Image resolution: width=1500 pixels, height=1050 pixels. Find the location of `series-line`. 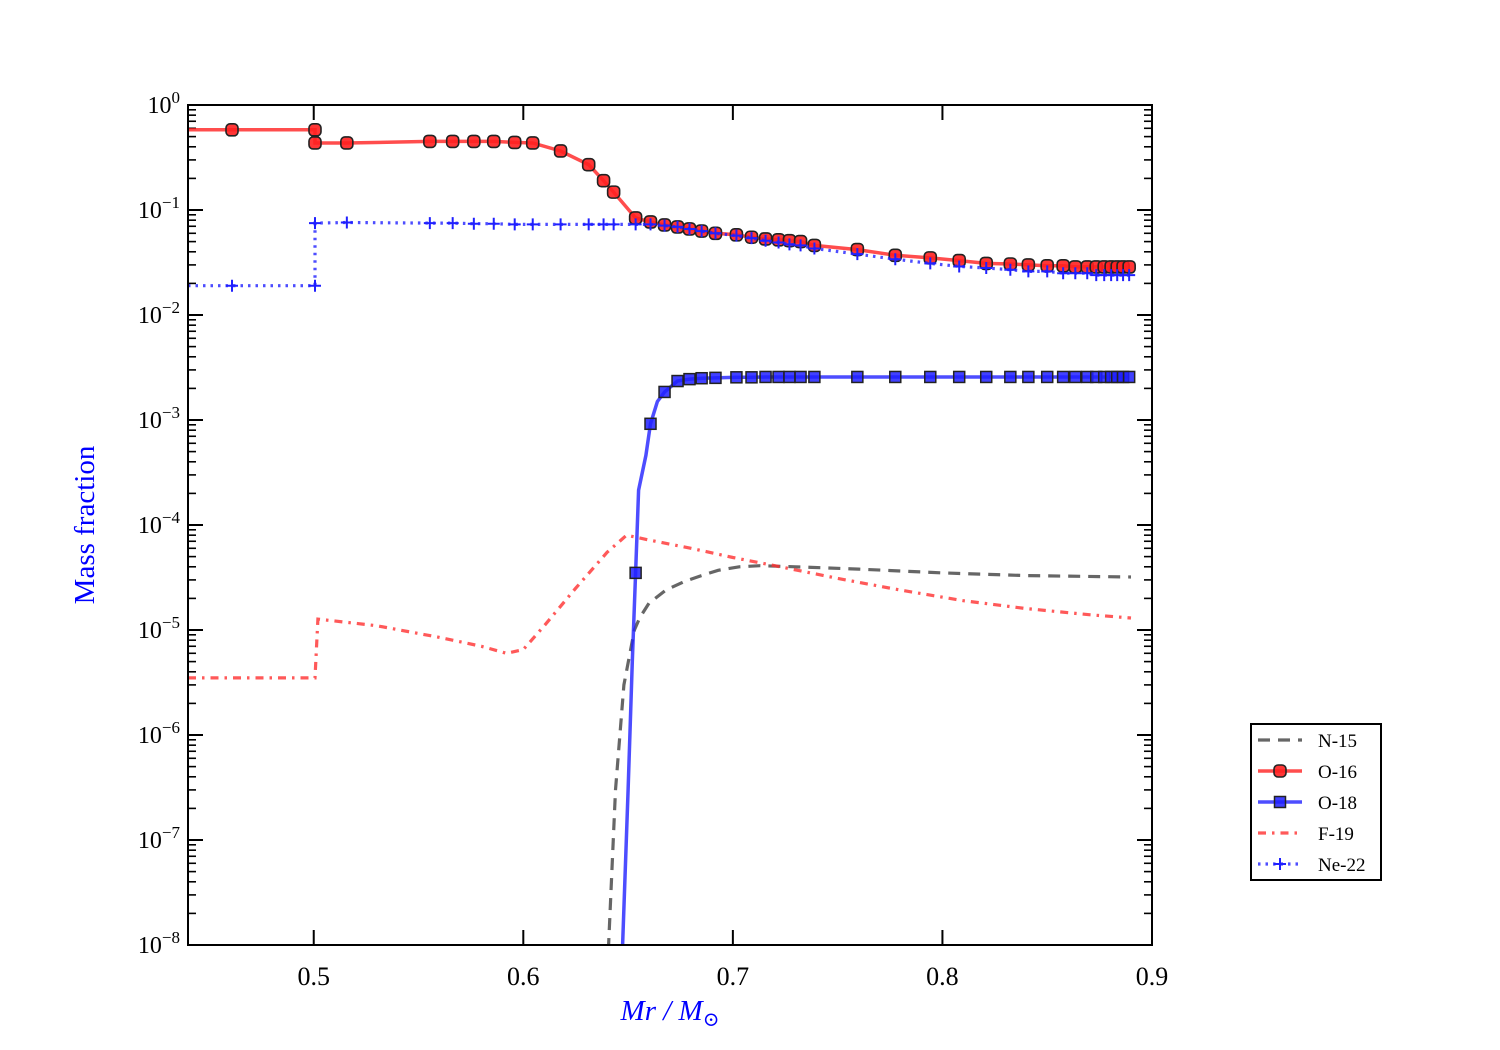

series-line is located at coordinates (659, 198).